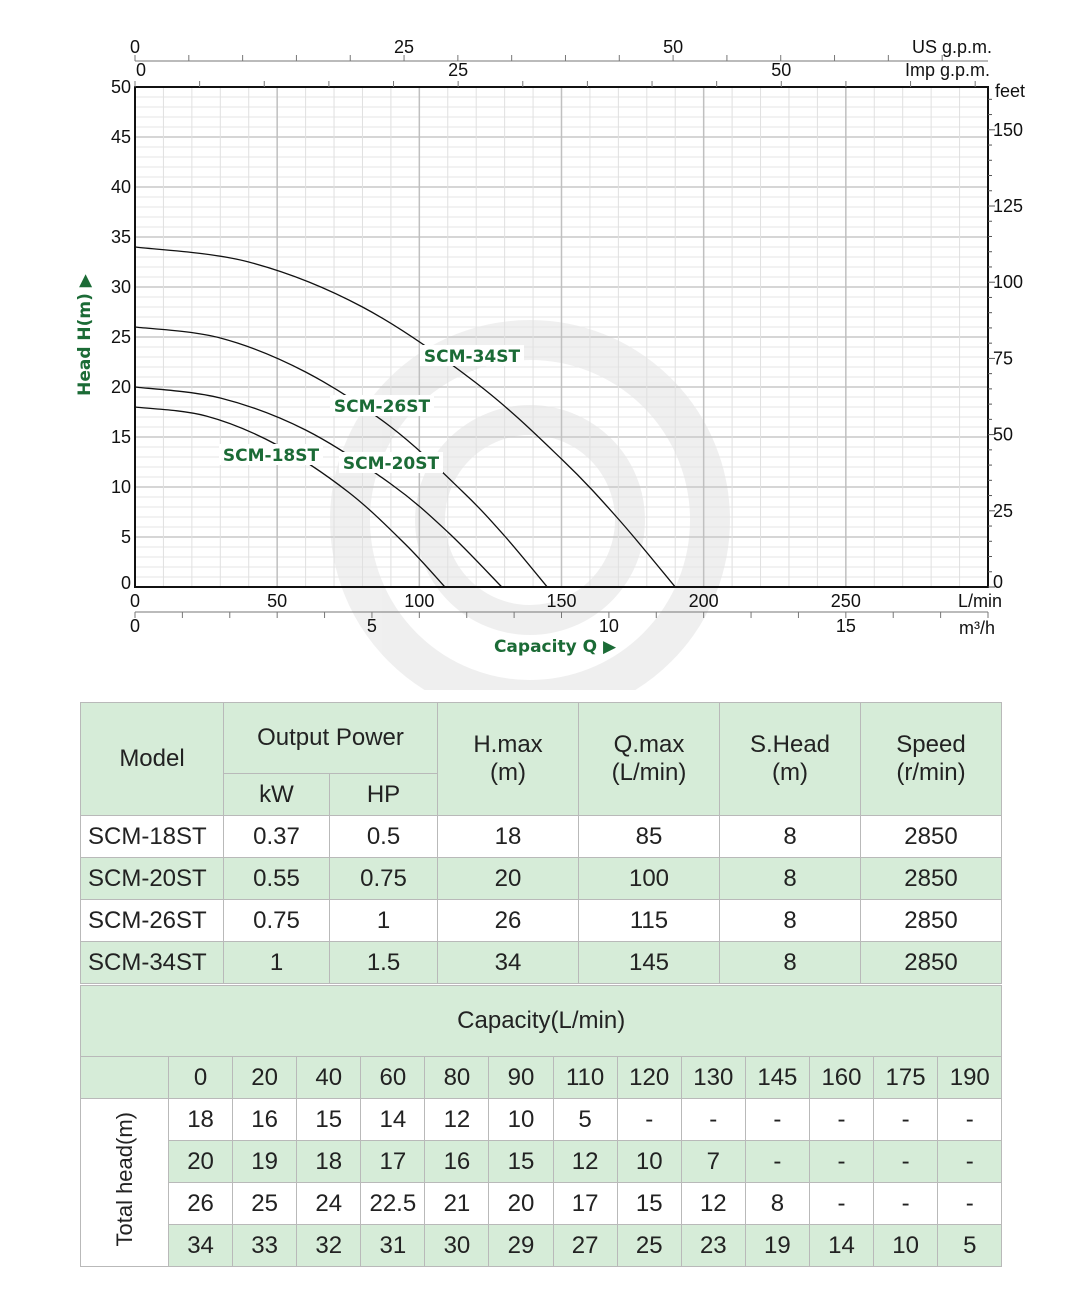 The height and width of the screenshot is (1302, 1080). I want to click on head-value-cell: 29, so click(521, 1245).